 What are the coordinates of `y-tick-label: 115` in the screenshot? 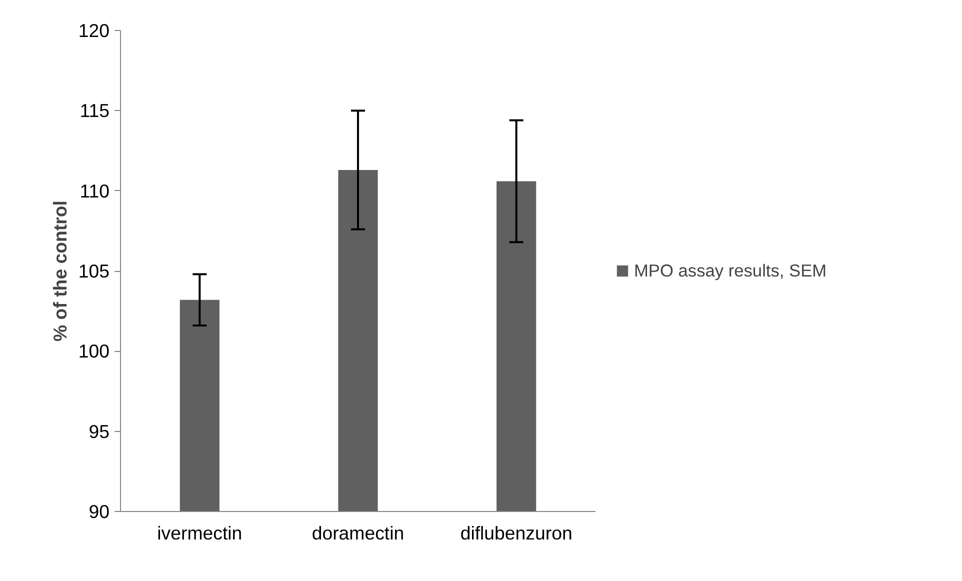 It's located at (95, 111).